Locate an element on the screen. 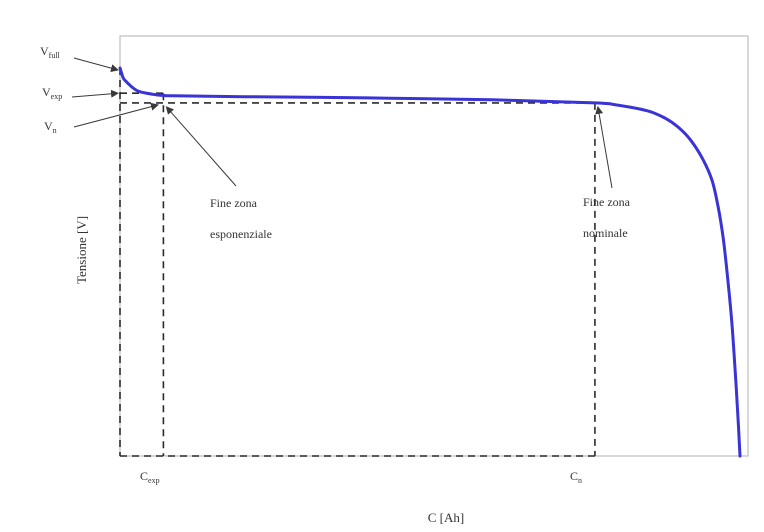 The height and width of the screenshot is (532, 764). y-label-v-n: Vn is located at coordinates (50, 127).